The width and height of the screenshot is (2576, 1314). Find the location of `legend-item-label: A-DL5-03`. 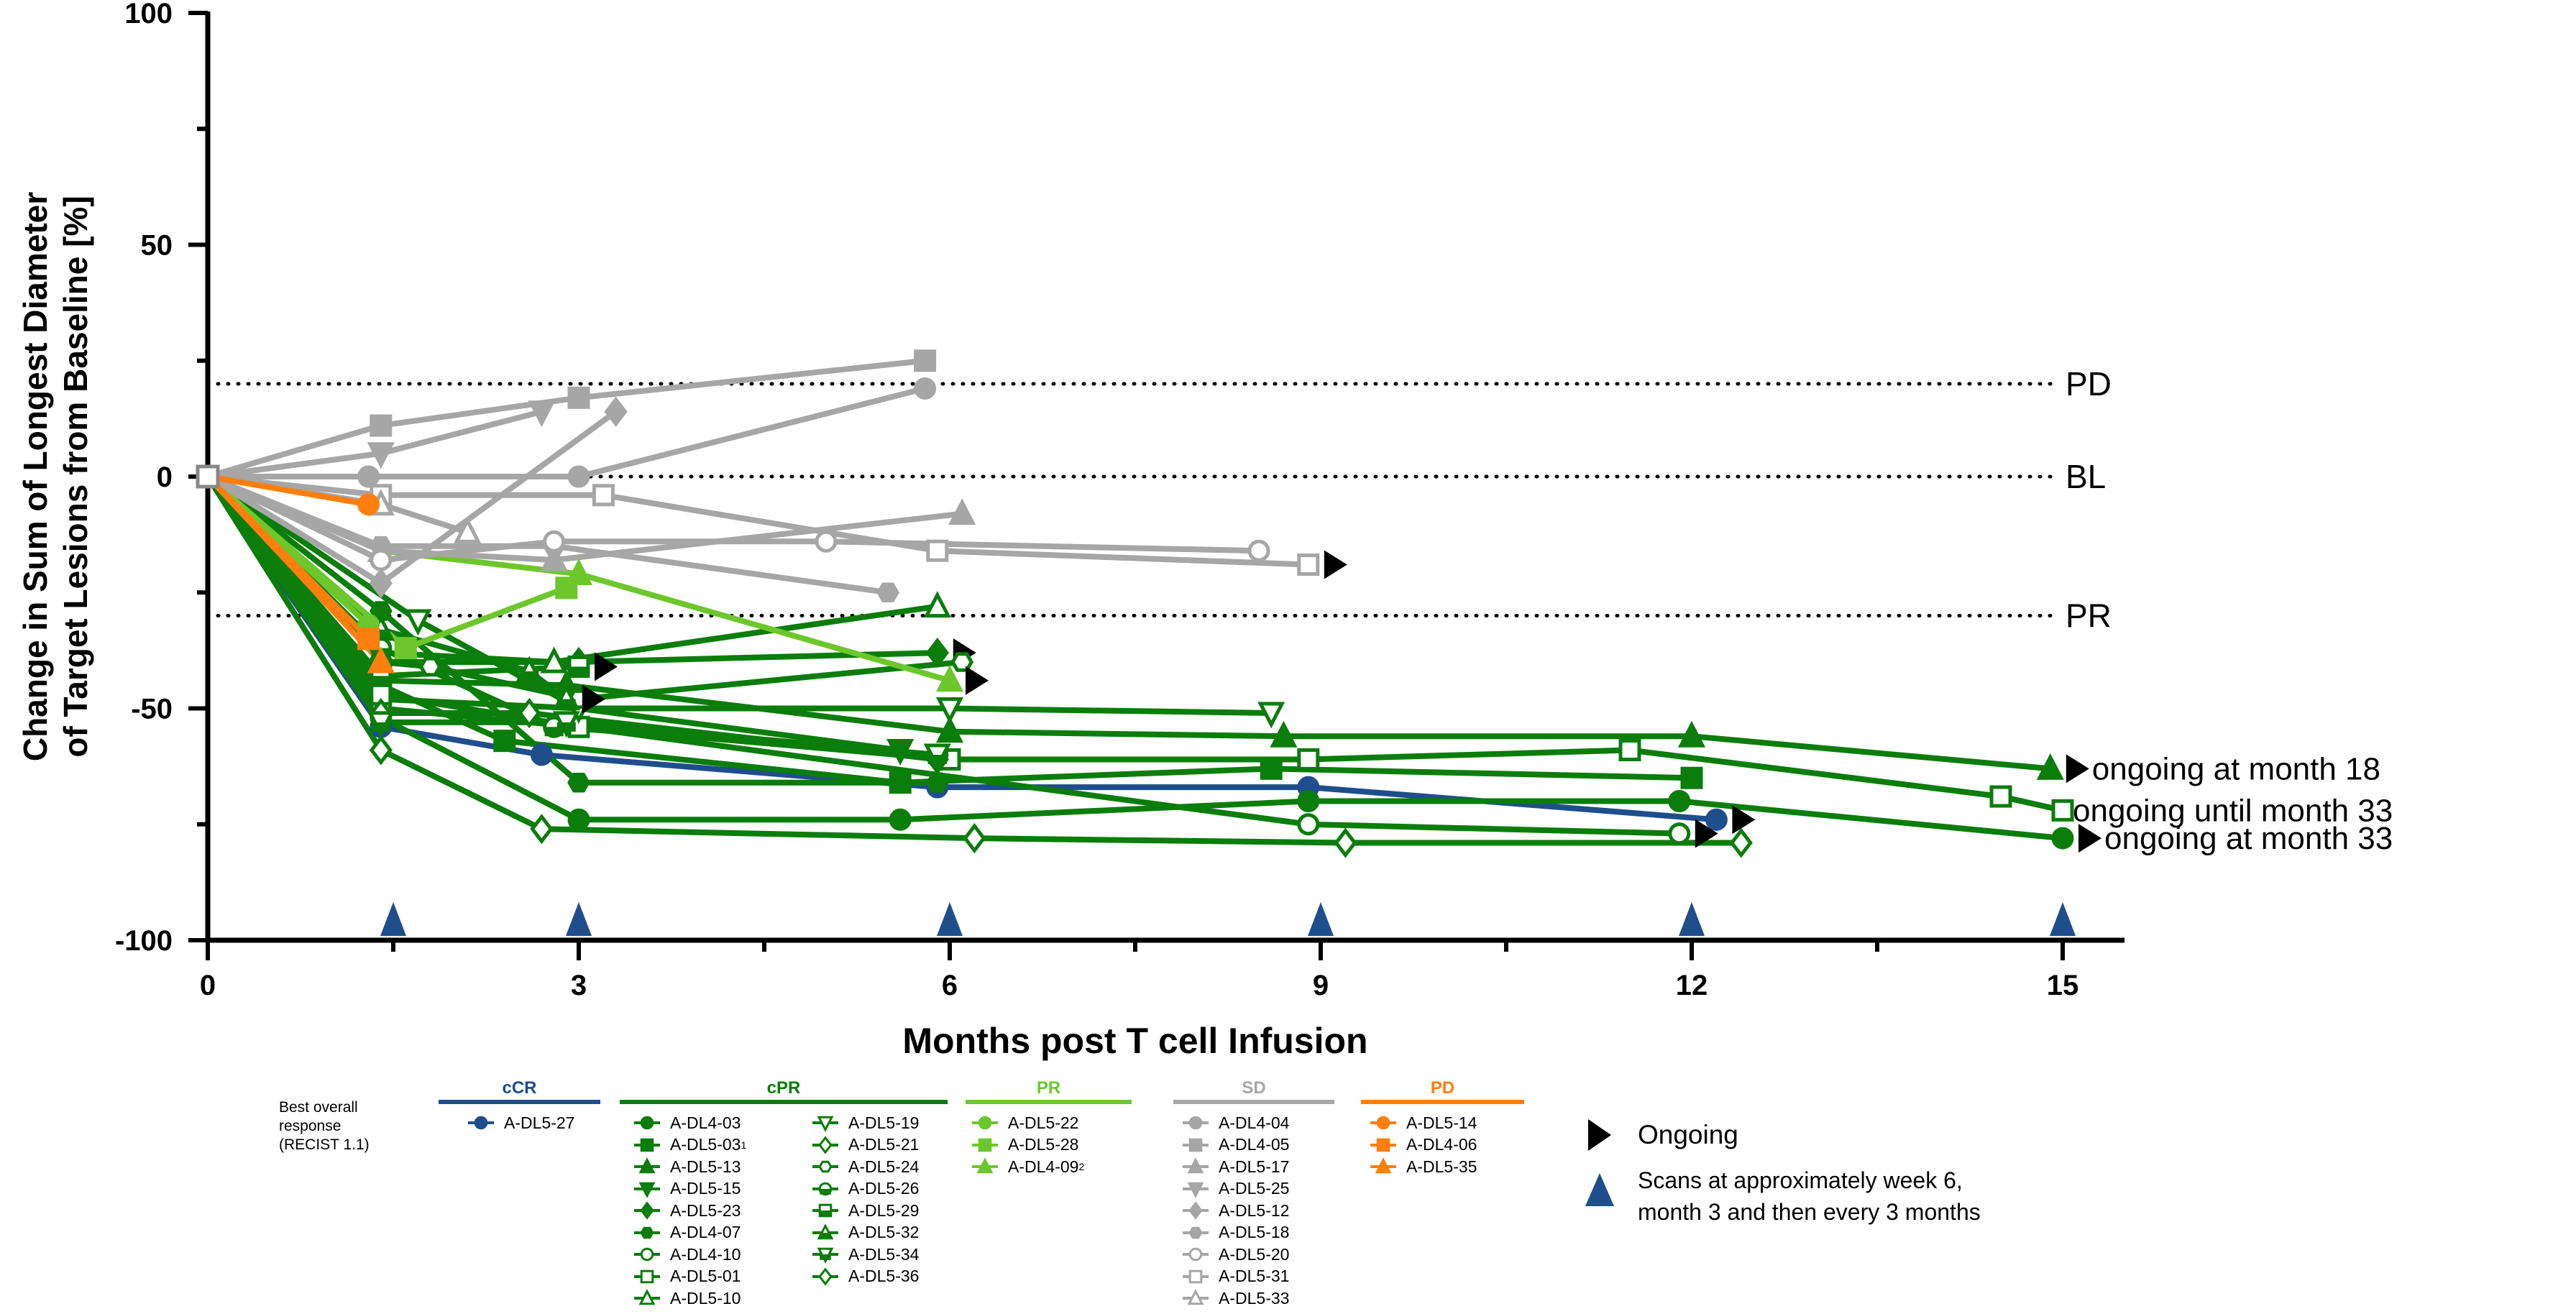

legend-item-label: A-DL5-03 is located at coordinates (705, 1144).